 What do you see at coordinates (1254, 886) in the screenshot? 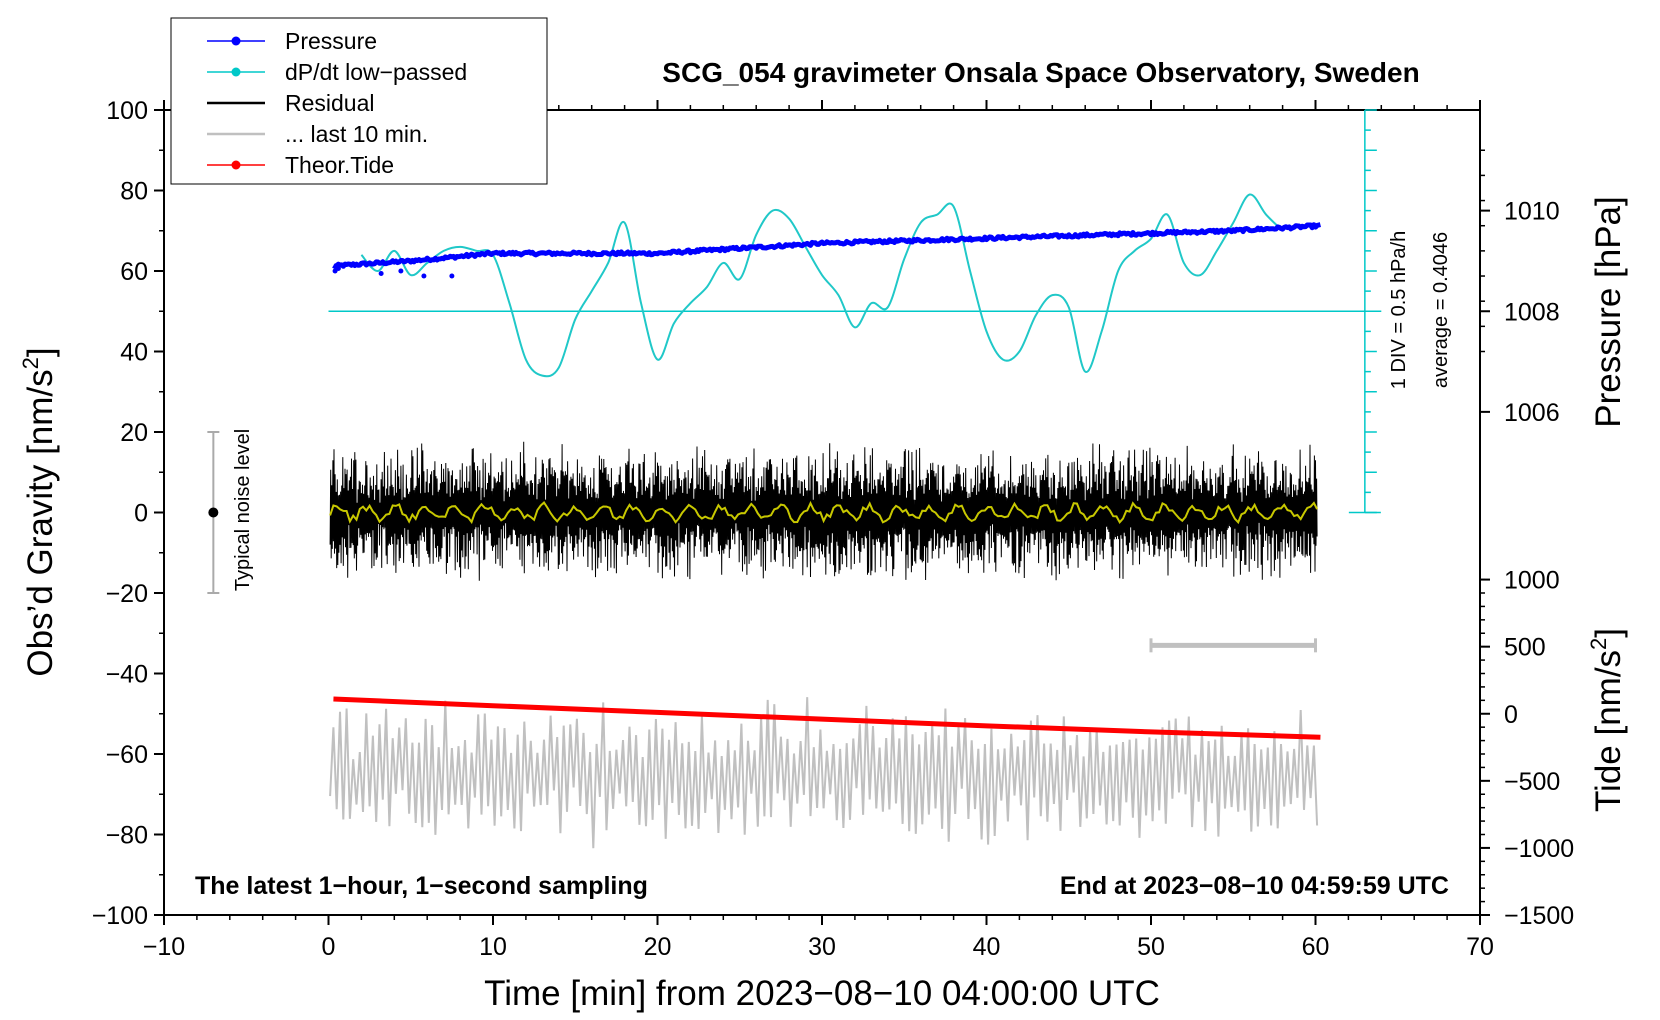
I see `annotation-end-time: End at 2023−08−10 04:59:59 UTC` at bounding box center [1254, 886].